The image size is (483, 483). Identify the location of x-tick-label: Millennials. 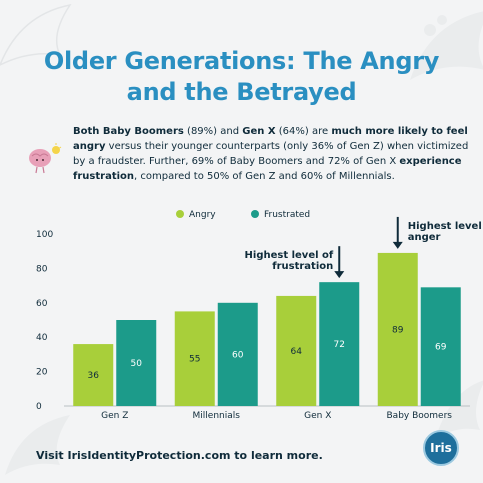
(217, 416).